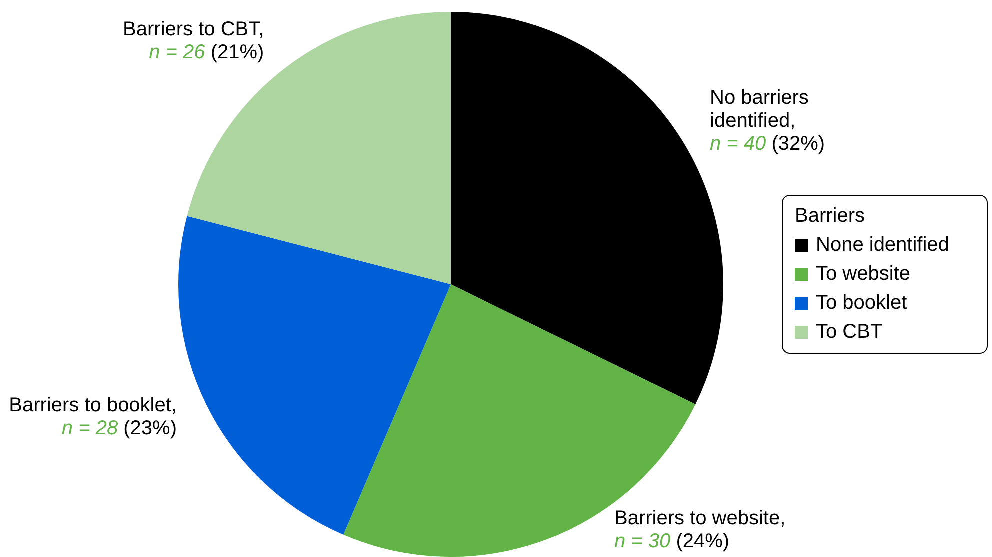 Image resolution: width=992 pixels, height=557 pixels. Describe the element at coordinates (93, 417) in the screenshot. I see `data-label: Barriers to booklet, n = 28 (23%)` at that location.